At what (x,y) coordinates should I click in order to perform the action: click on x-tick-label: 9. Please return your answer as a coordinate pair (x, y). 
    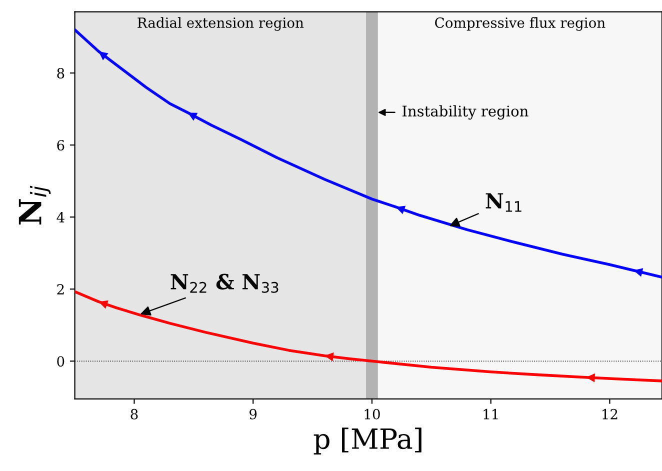
    Looking at the image, I should click on (253, 414).